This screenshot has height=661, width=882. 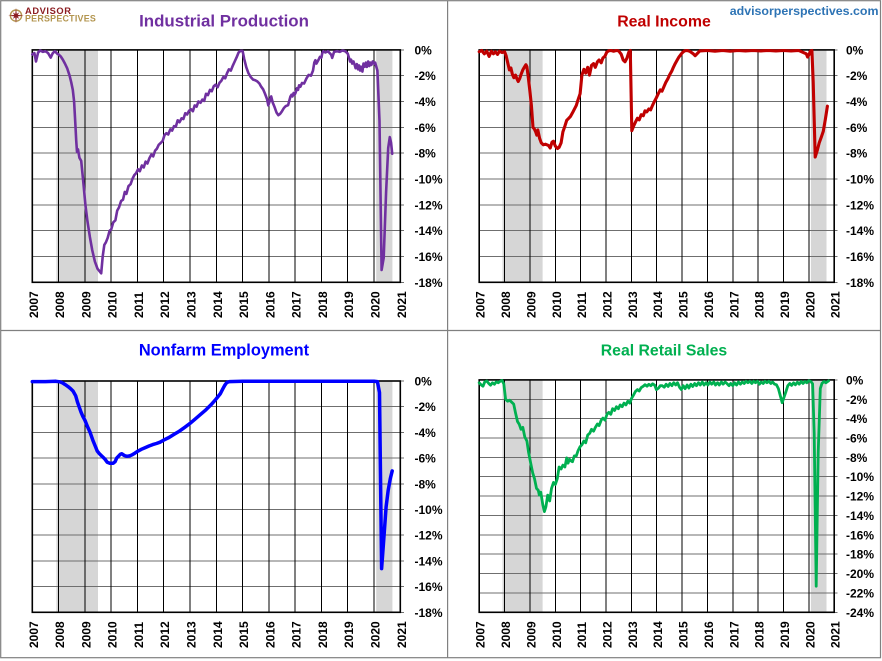 I want to click on svg-text: advisorperspectives.com, so click(x=804, y=11).